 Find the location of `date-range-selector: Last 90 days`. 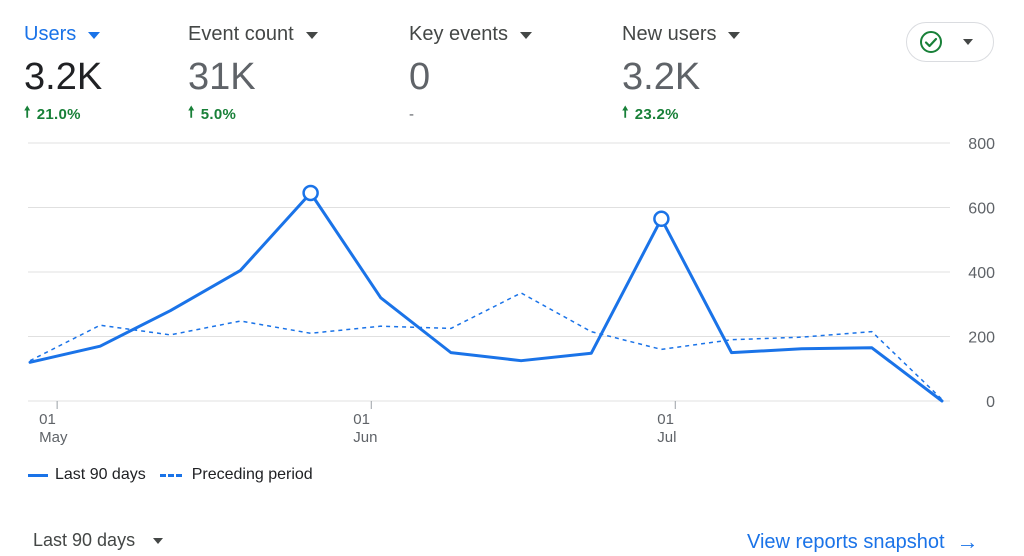

date-range-selector: Last 90 days is located at coordinates (98, 540).